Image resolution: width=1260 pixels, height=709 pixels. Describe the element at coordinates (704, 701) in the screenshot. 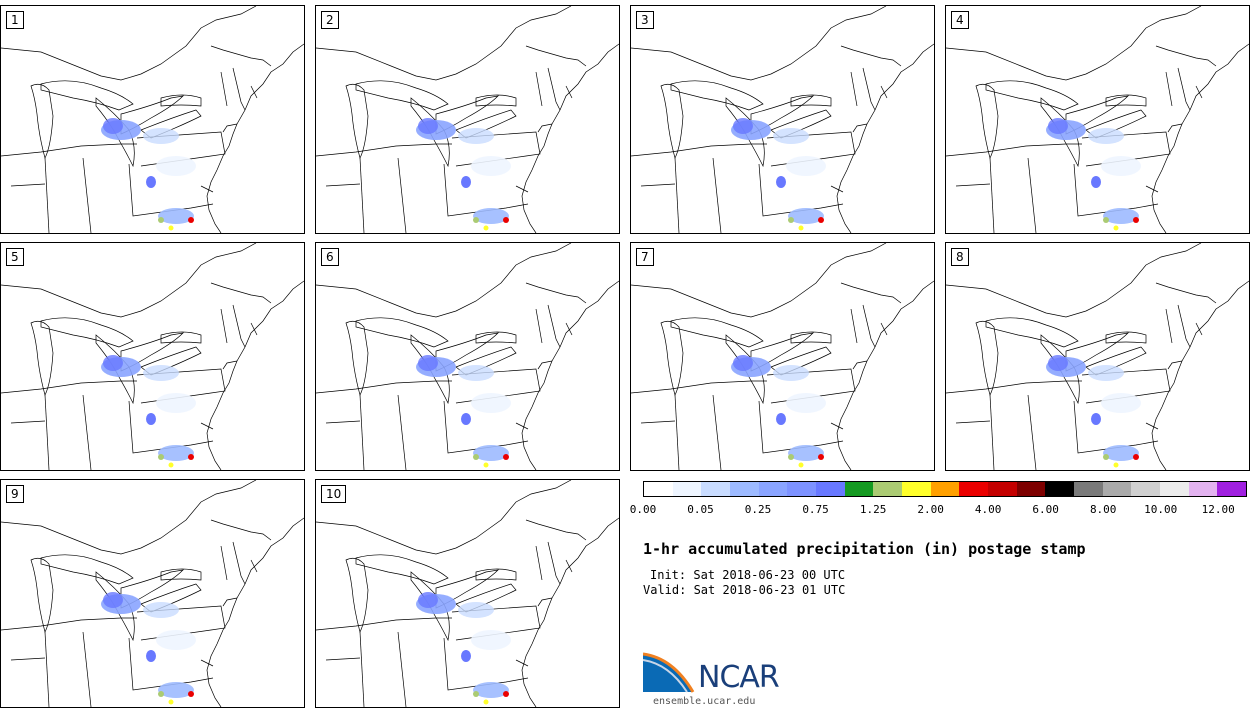

I see `site-url: ensemble.ucar.edu` at that location.